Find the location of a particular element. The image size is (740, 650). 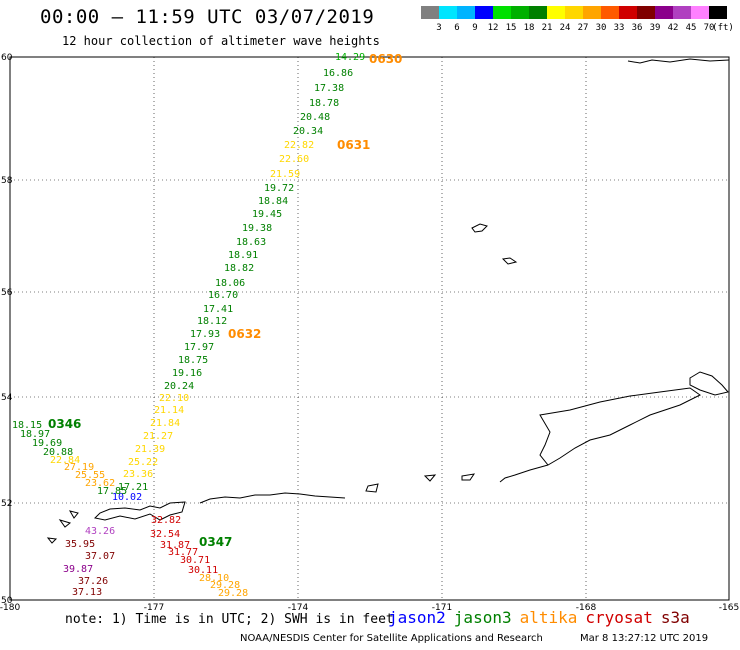

legend-item-jason2: jason2 is located at coordinates (417, 617).